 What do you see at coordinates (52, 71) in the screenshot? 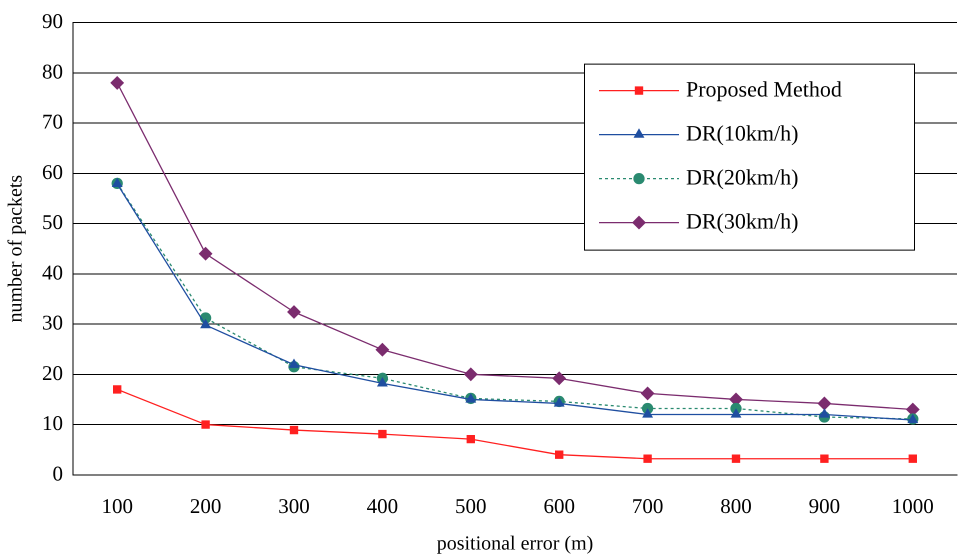
I see `y-tick-label: 80` at bounding box center [52, 71].